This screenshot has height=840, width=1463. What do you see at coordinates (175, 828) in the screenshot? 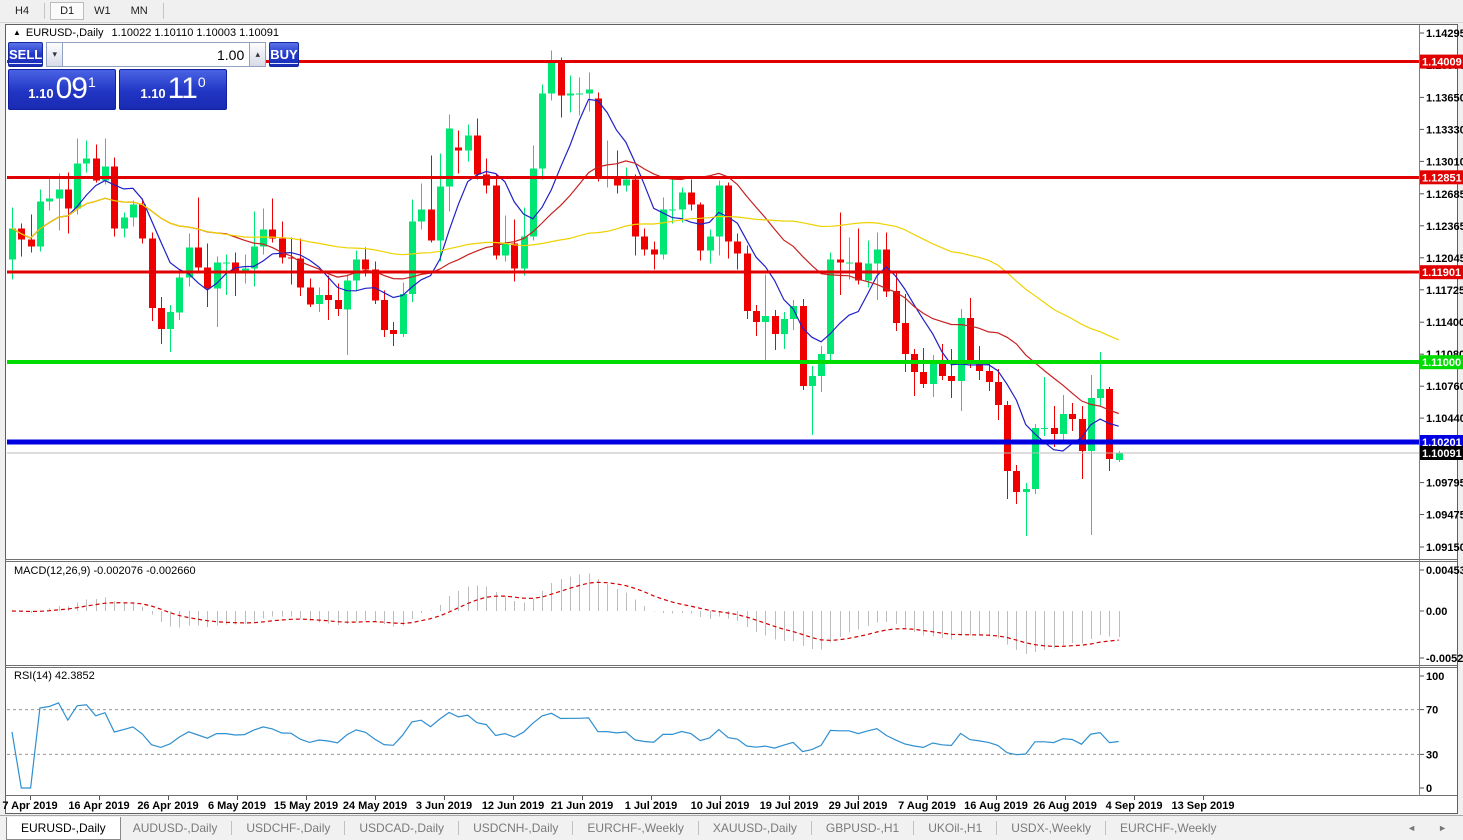
I see `tab-audusd-daily: AUDUSD-,Daily` at bounding box center [175, 828].